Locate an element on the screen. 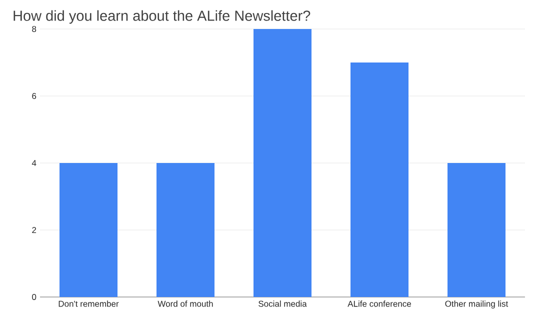  x-tick-label: Social media is located at coordinates (282, 303).